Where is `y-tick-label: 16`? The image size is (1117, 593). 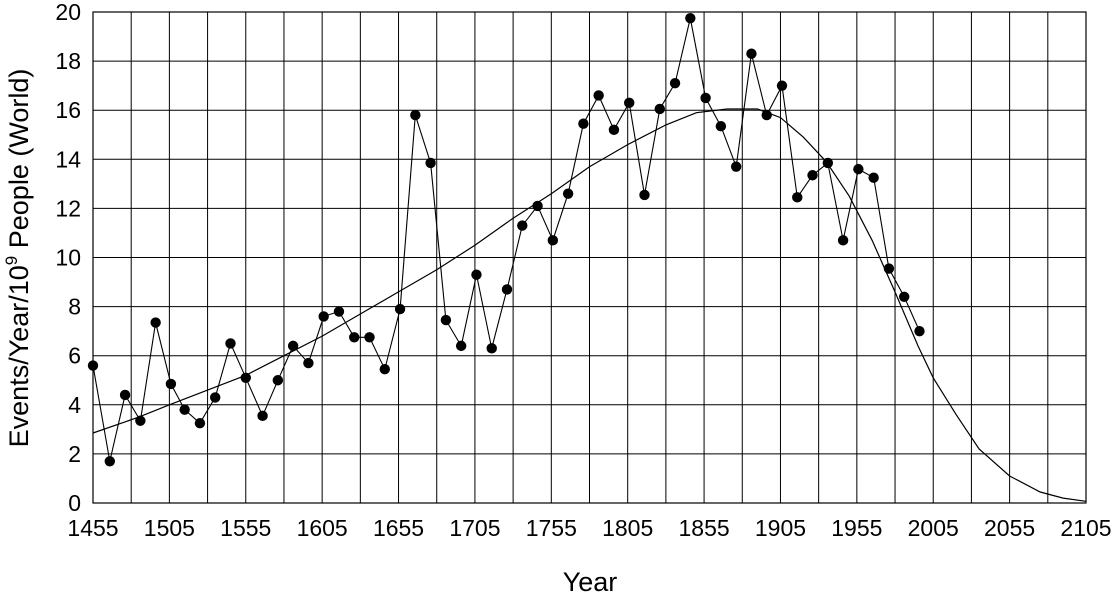 y-tick-label: 16 is located at coordinates (68, 110).